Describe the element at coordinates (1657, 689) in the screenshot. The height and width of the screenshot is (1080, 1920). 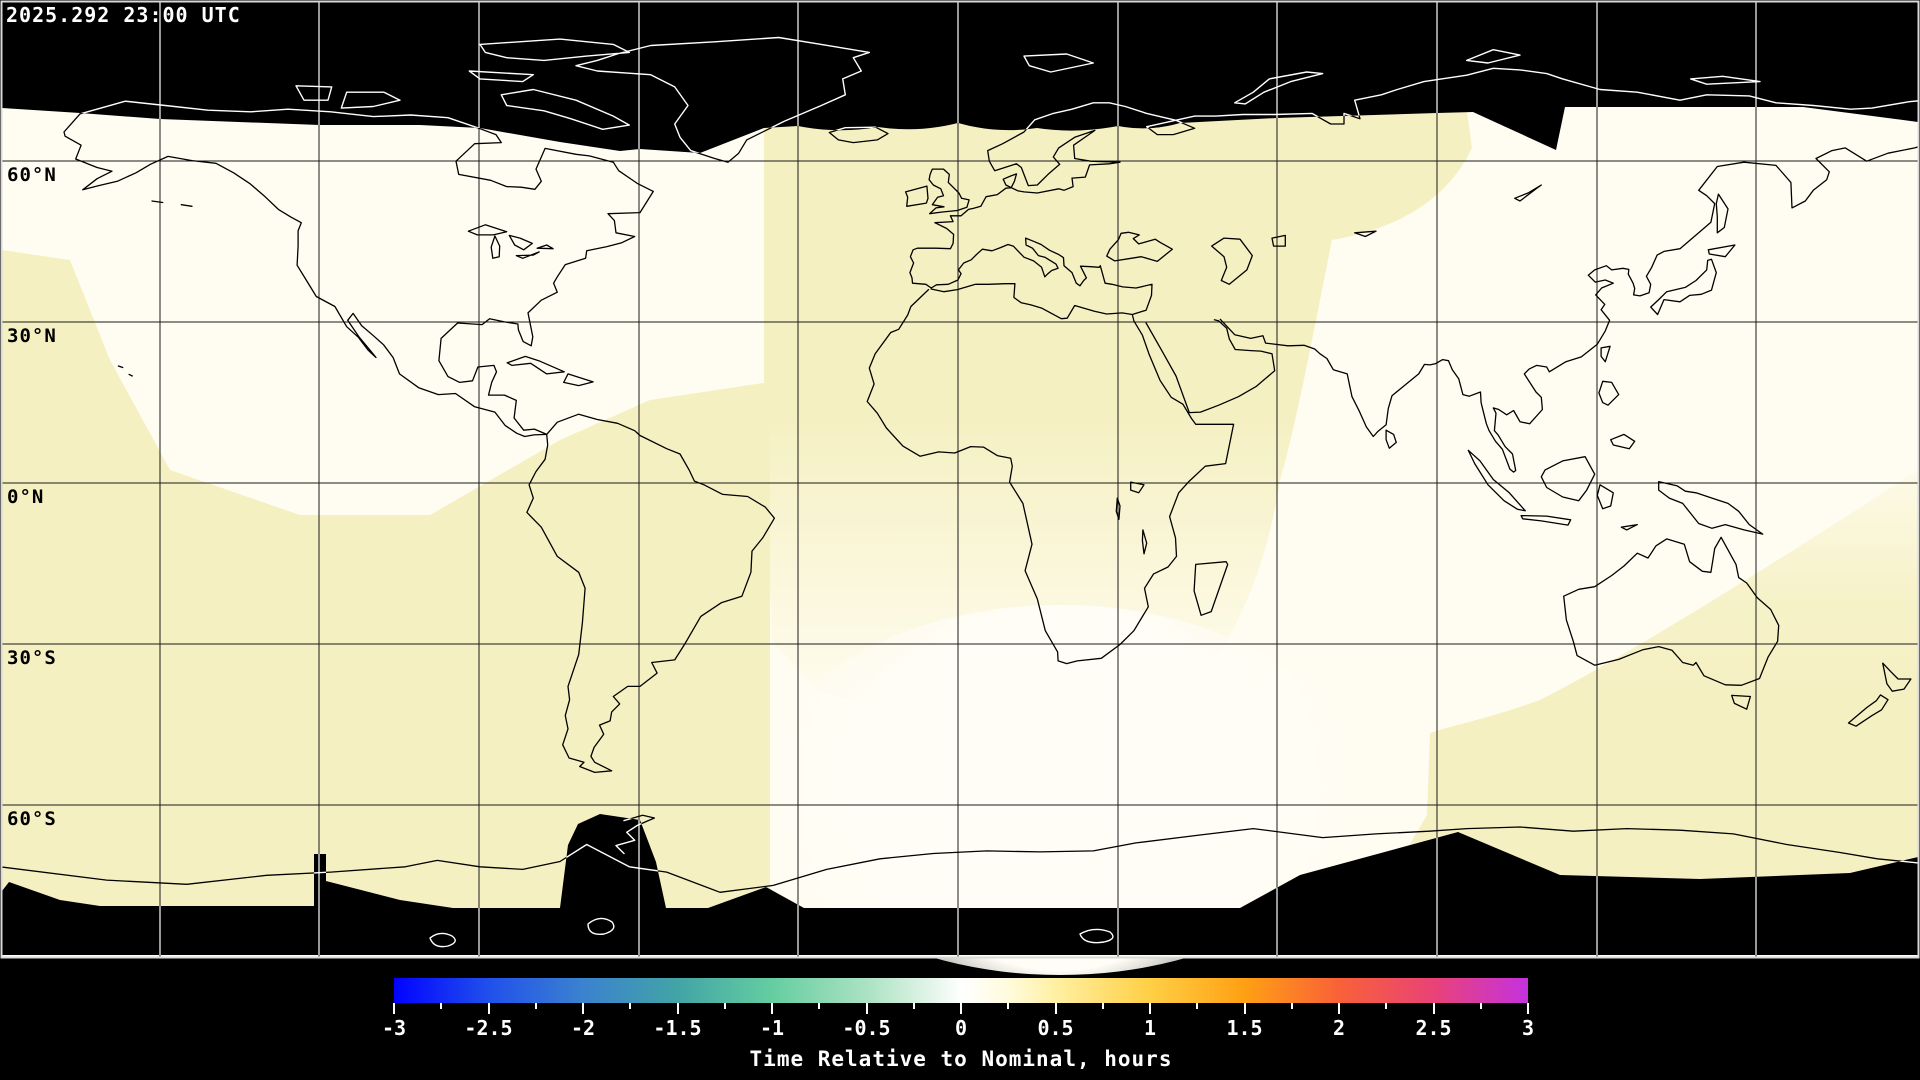
I see `swath-yellow-southeast` at that location.